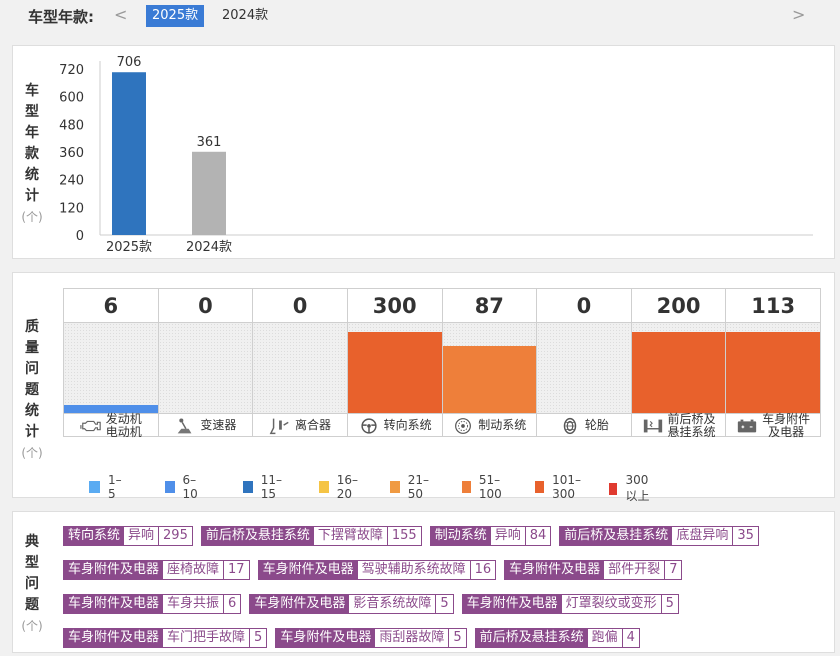  I want to click on gear-shifter-icon, so click(187, 426).